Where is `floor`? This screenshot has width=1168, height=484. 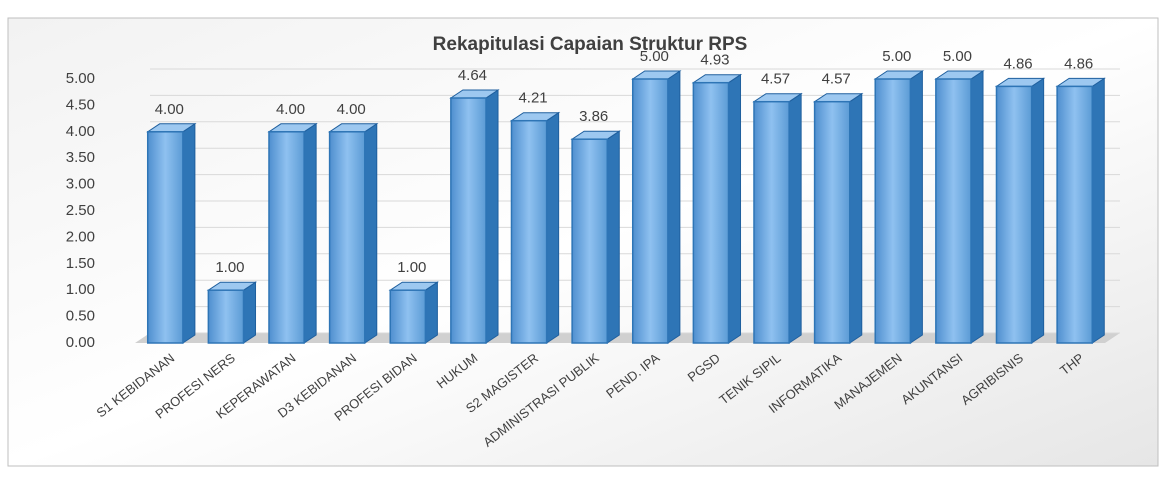 floor is located at coordinates (627, 338).